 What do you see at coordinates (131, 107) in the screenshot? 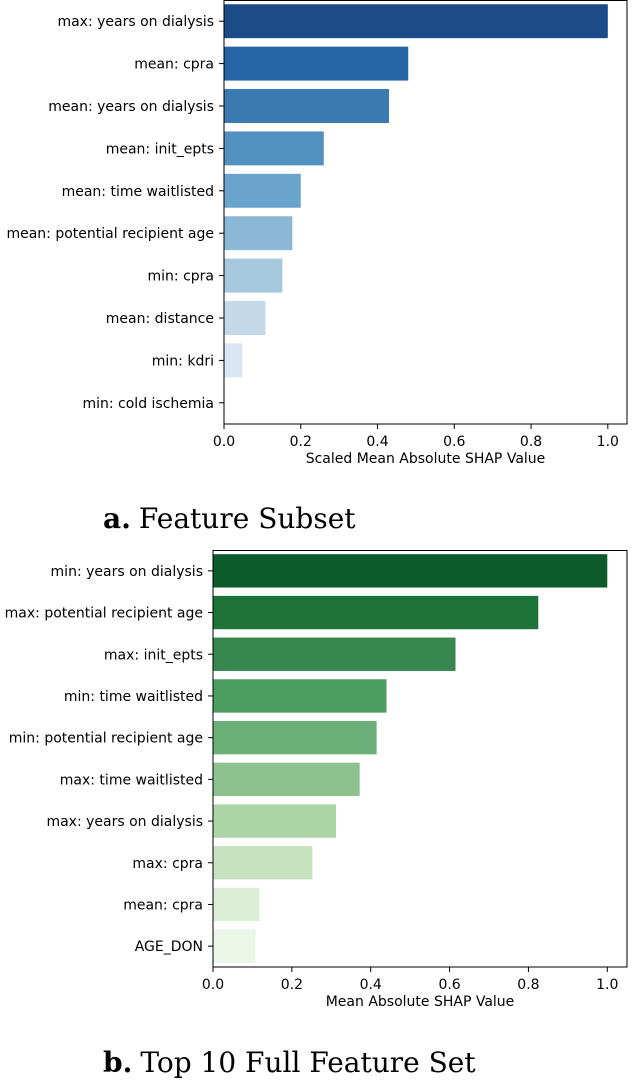
I see `chart-a-category-label: mean: years on dialysis` at bounding box center [131, 107].